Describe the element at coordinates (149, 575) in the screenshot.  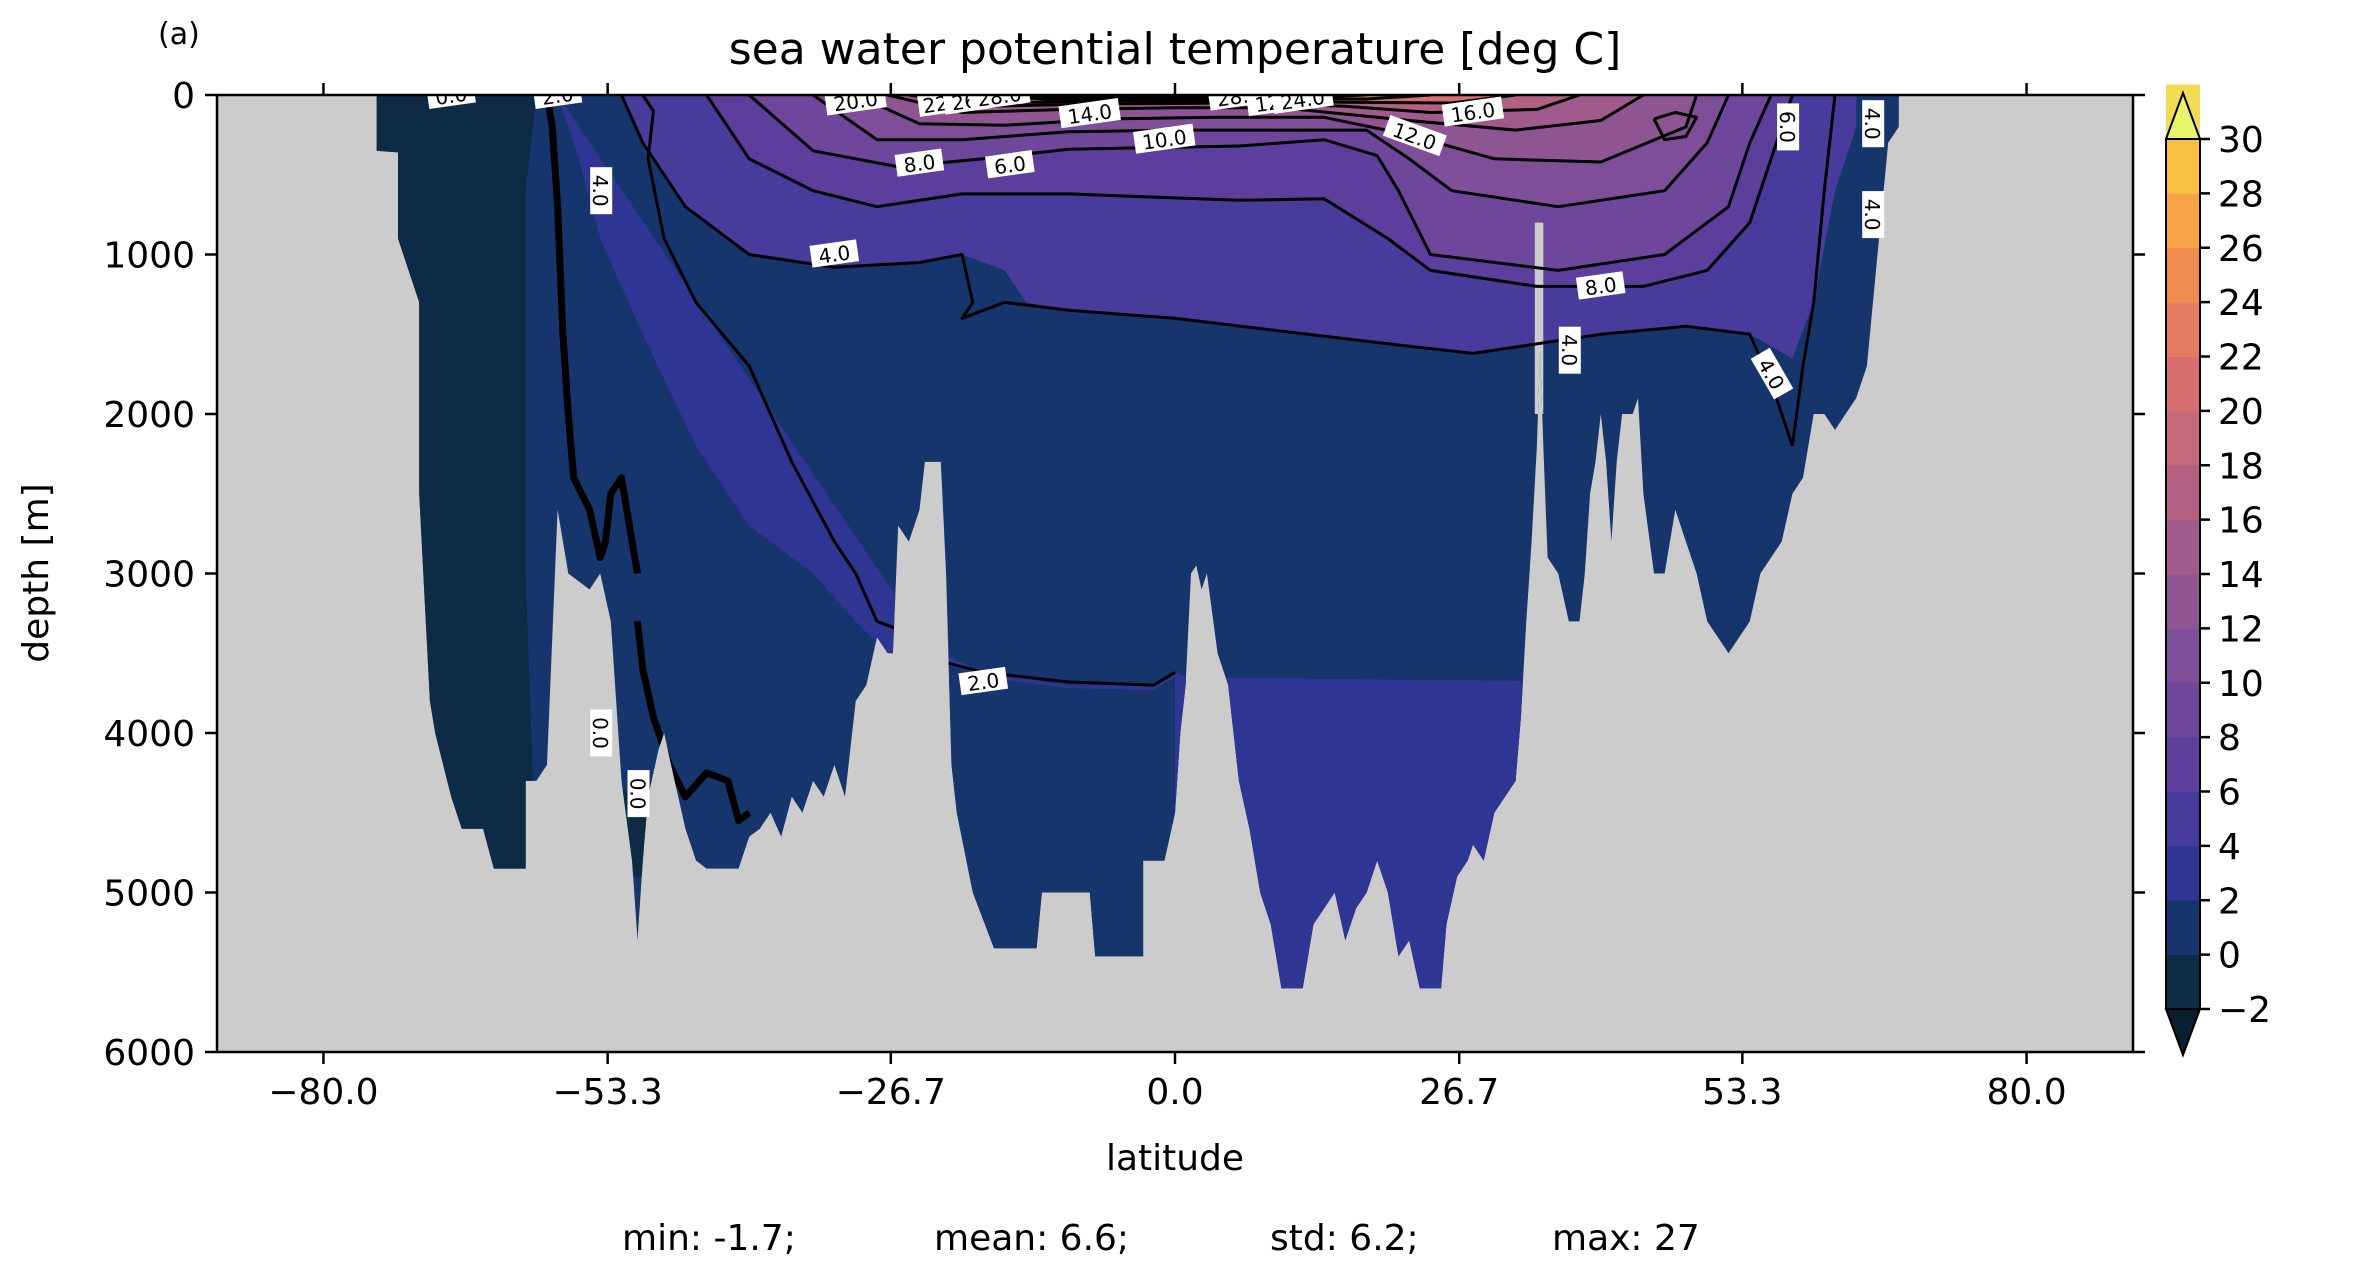
I see `y-tick-label: 3000` at that location.